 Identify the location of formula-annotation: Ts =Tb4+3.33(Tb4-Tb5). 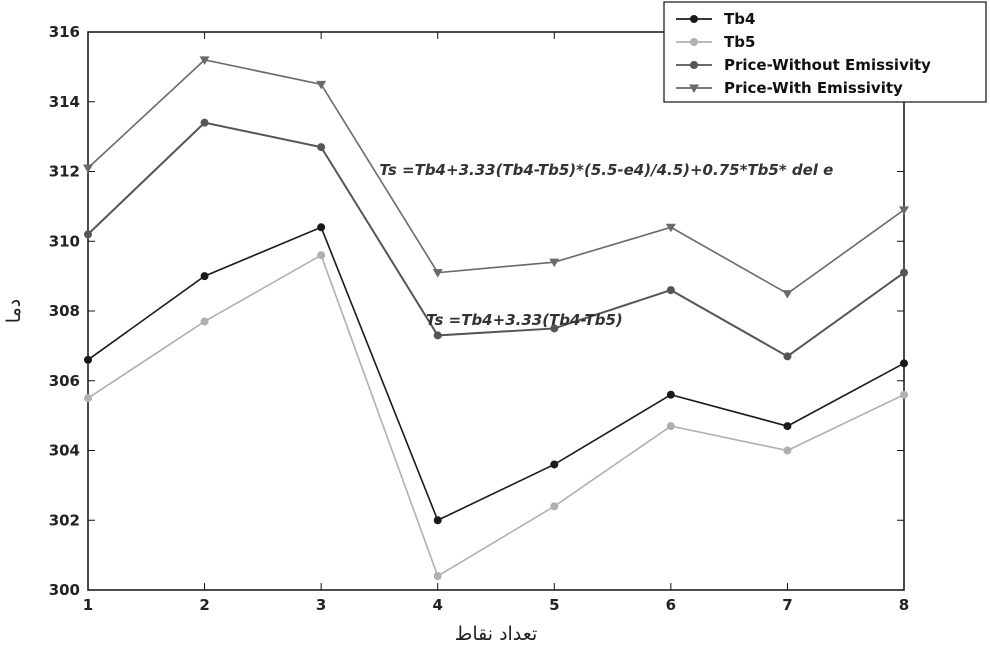
(524, 320).